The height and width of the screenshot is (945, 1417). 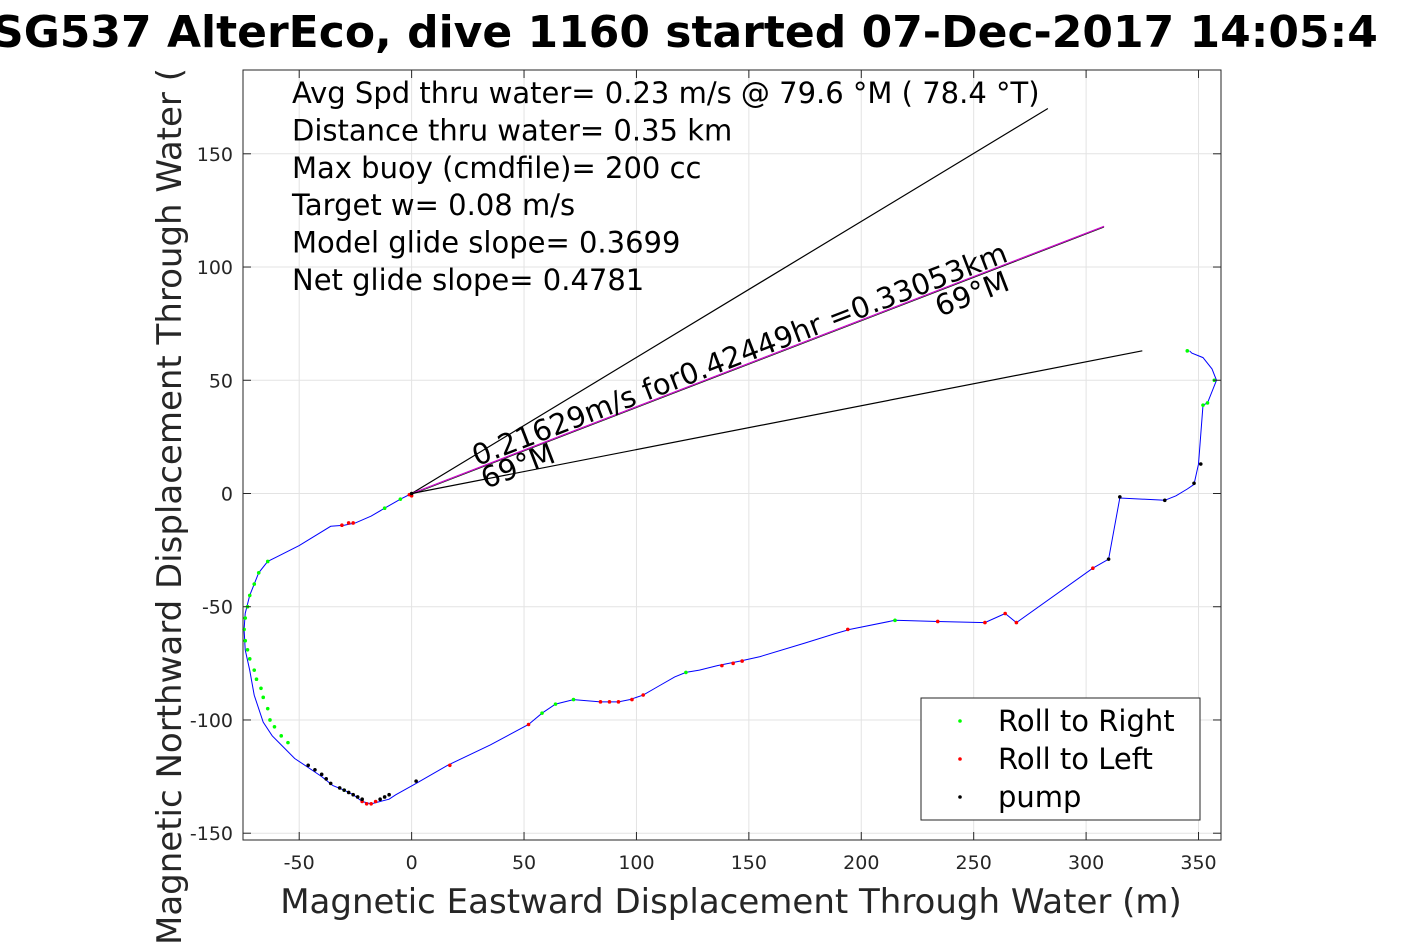 I want to click on reference-line-mean-shadow, so click(x=758, y=360).